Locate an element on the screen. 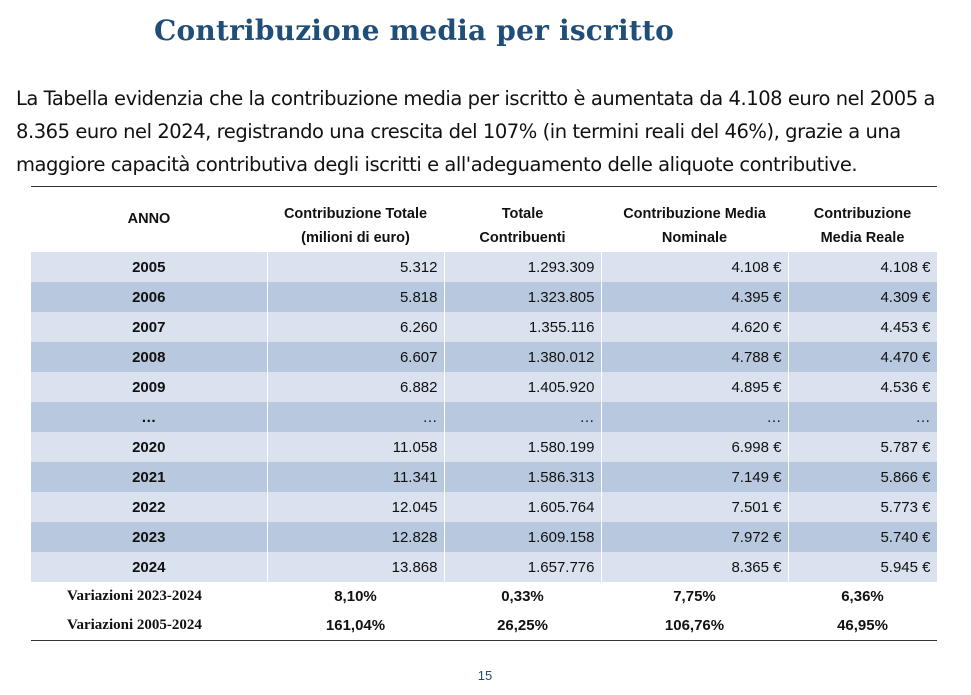 This screenshot has width=971, height=695. variation-media-reale: 46,95% is located at coordinates (862, 626).